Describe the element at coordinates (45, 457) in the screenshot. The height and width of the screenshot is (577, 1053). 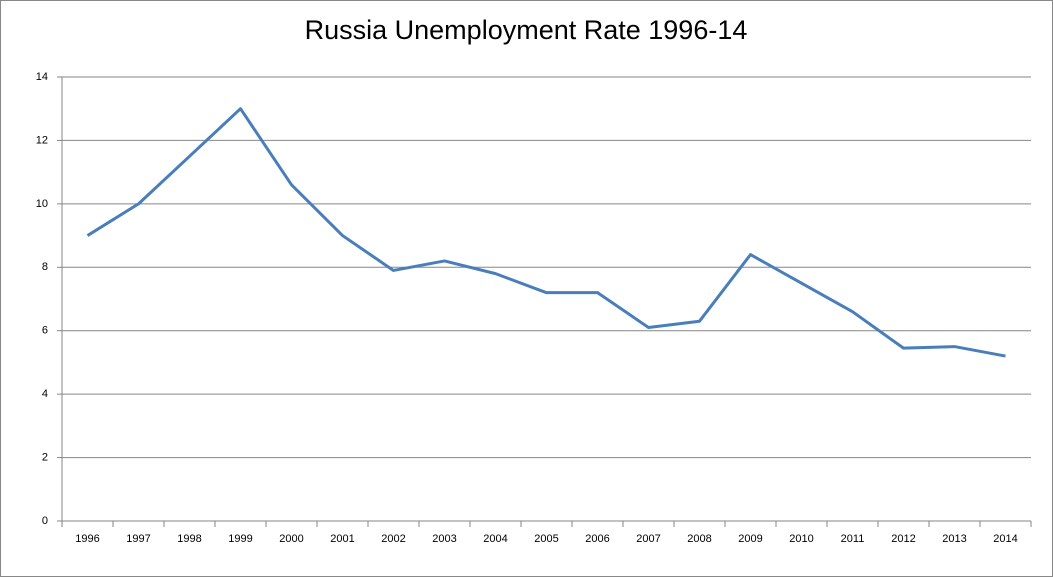
I see `y-tick-label: 2` at that location.